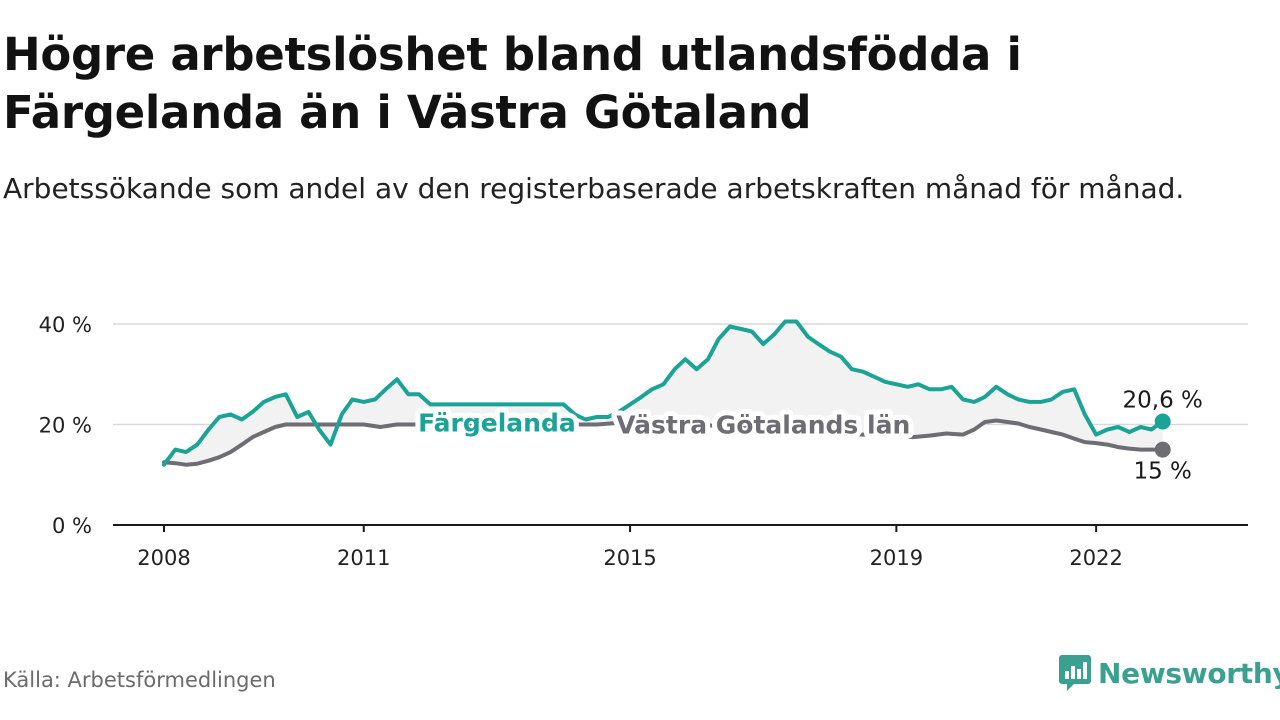 This screenshot has height=720, width=1280. What do you see at coordinates (763, 425) in the screenshot?
I see `series-label-vastra-gotaland: Västra Götalands län` at bounding box center [763, 425].